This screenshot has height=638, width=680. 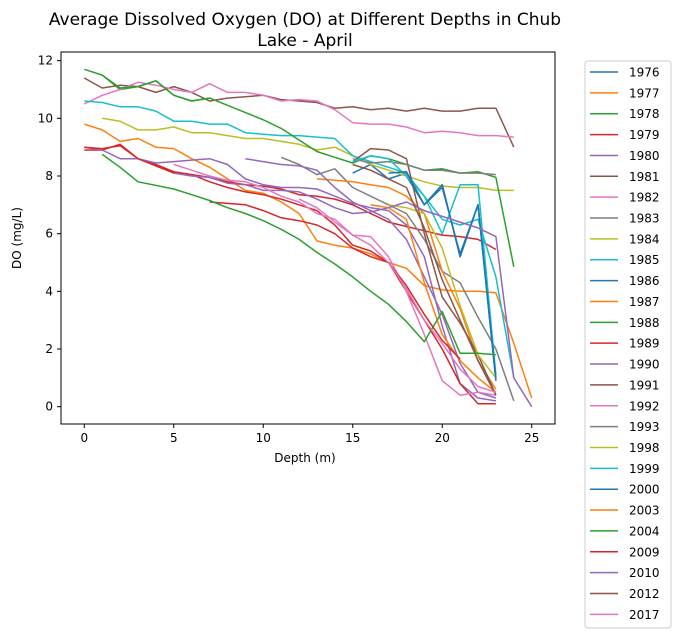 I want to click on series-line-2012, so click(x=424, y=279).